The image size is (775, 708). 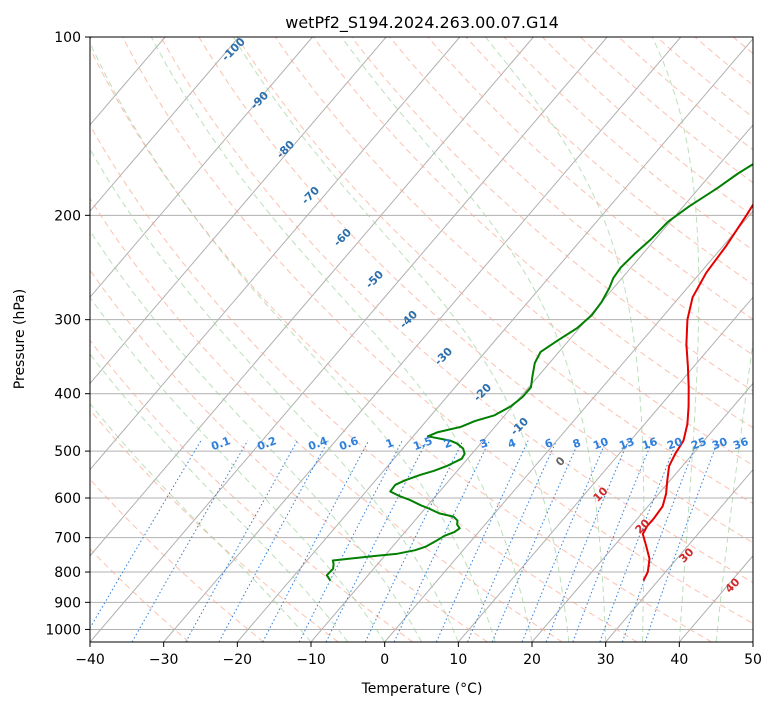 I want to click on mixing-ratio-label: 3, so click(x=484, y=443).